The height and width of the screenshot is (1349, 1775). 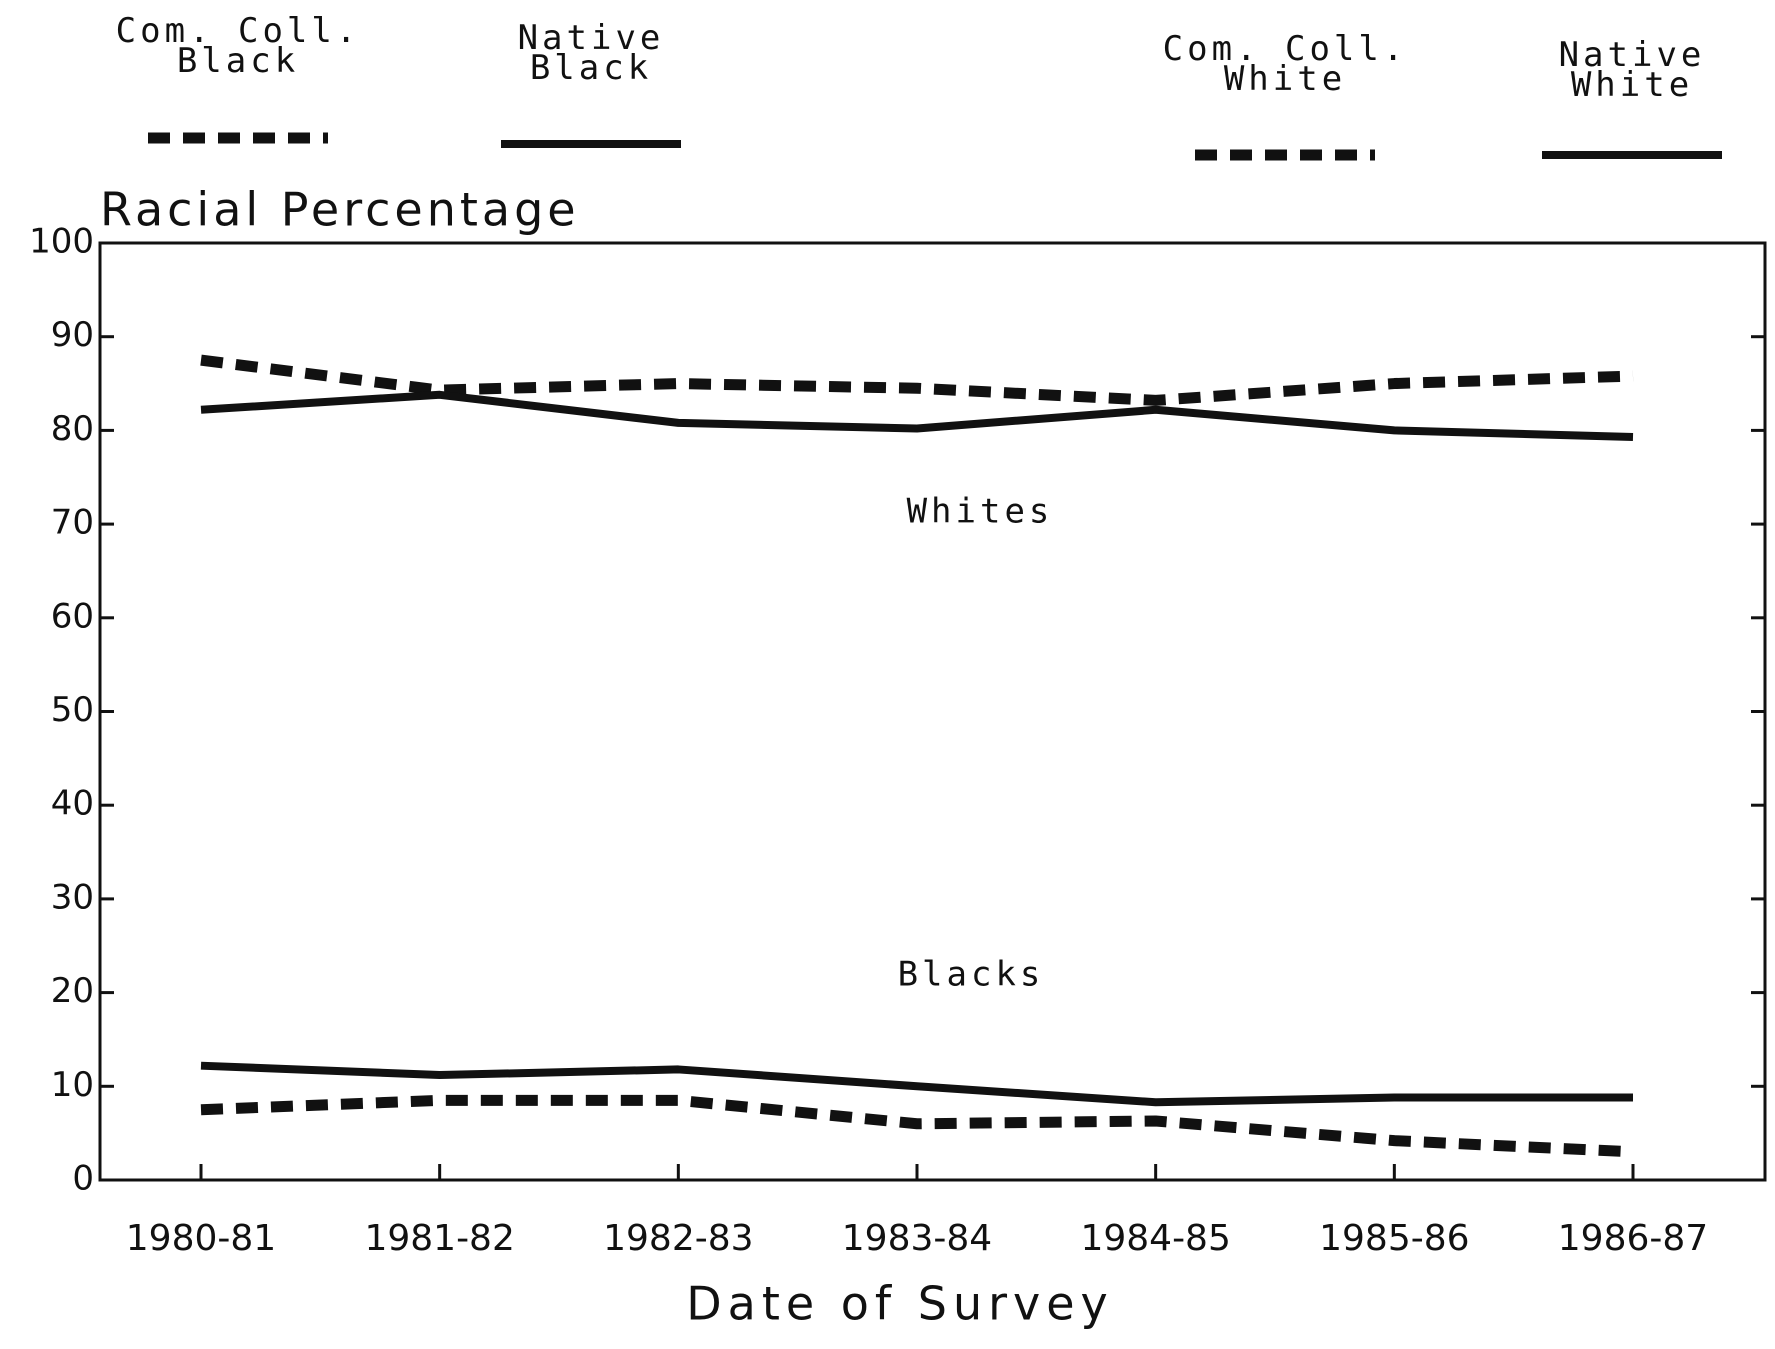 What do you see at coordinates (591, 53) in the screenshot?
I see `legend-label: Native Black` at bounding box center [591, 53].